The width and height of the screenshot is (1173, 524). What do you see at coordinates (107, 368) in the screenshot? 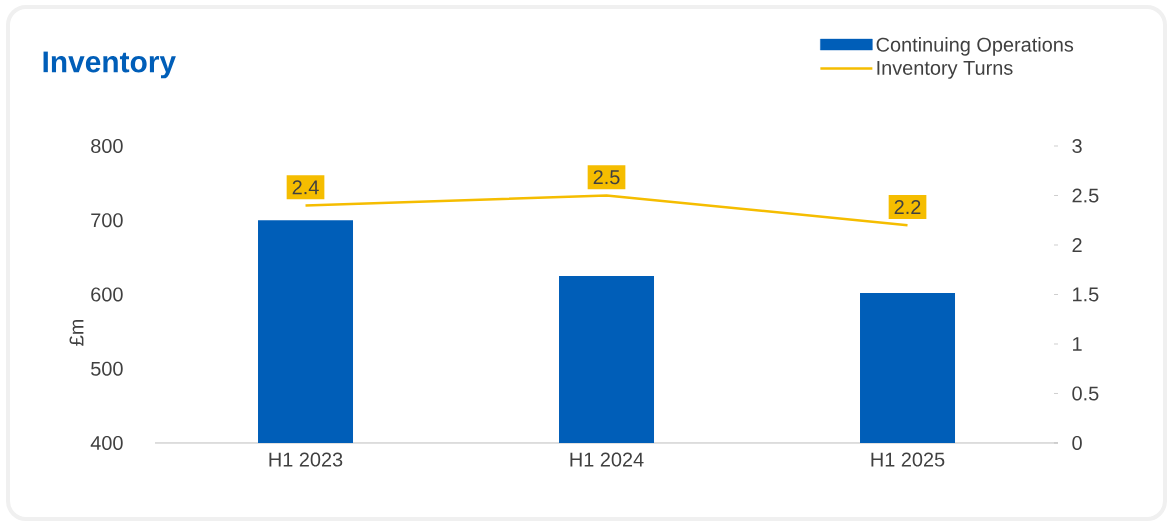
I see `y-tick-label: 500` at bounding box center [107, 368].